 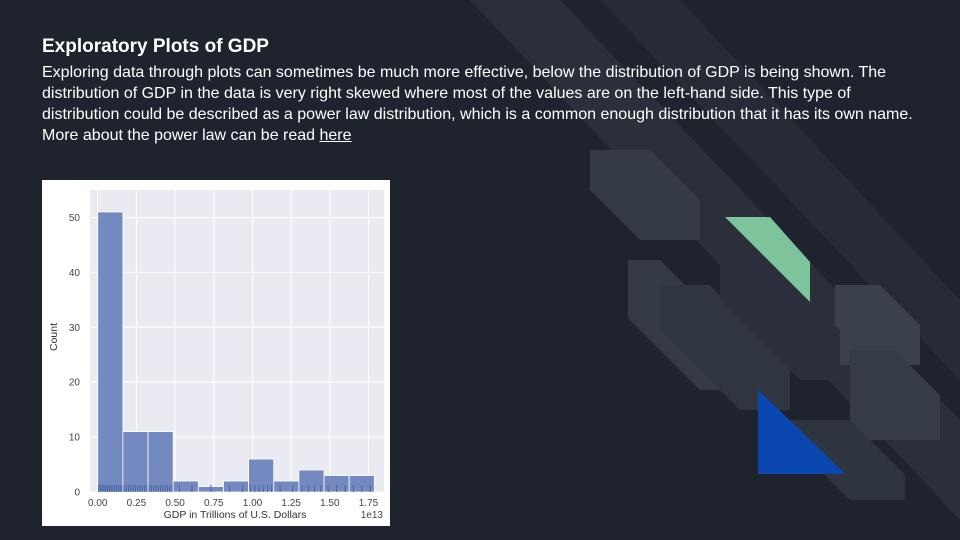 What do you see at coordinates (235, 515) in the screenshot?
I see `x-axis-label: GDP in Trillions of U.S. Dollars` at bounding box center [235, 515].